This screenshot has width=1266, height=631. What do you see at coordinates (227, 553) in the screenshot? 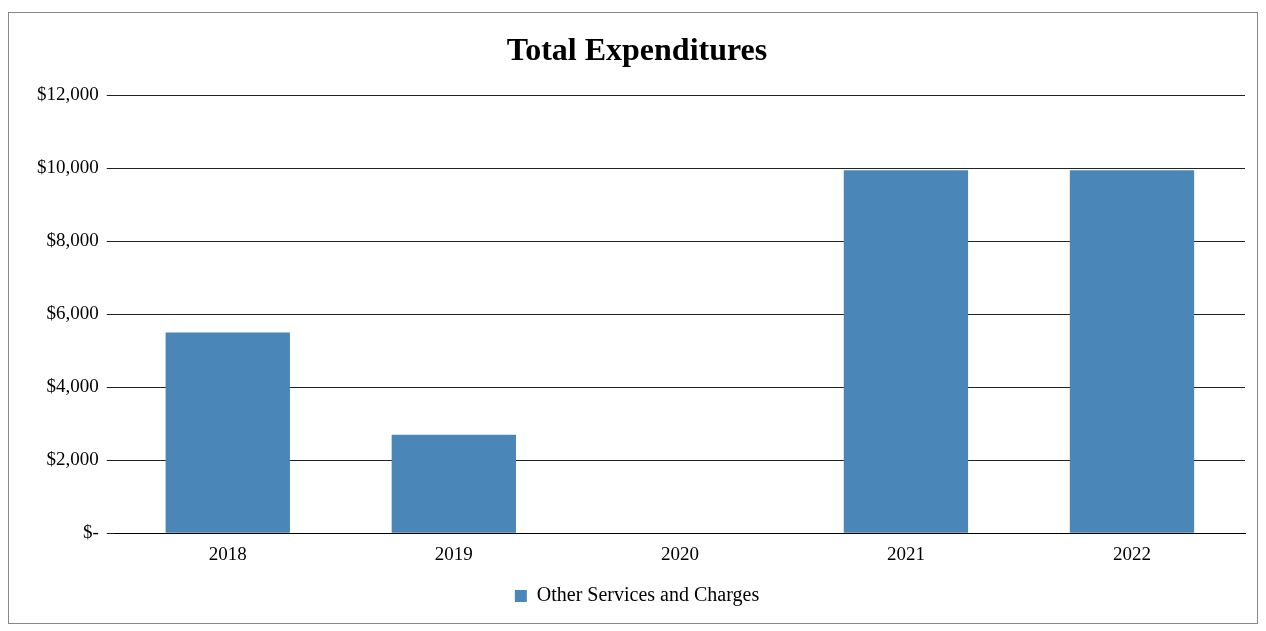
I see `x-tick-label: 2018` at bounding box center [227, 553].